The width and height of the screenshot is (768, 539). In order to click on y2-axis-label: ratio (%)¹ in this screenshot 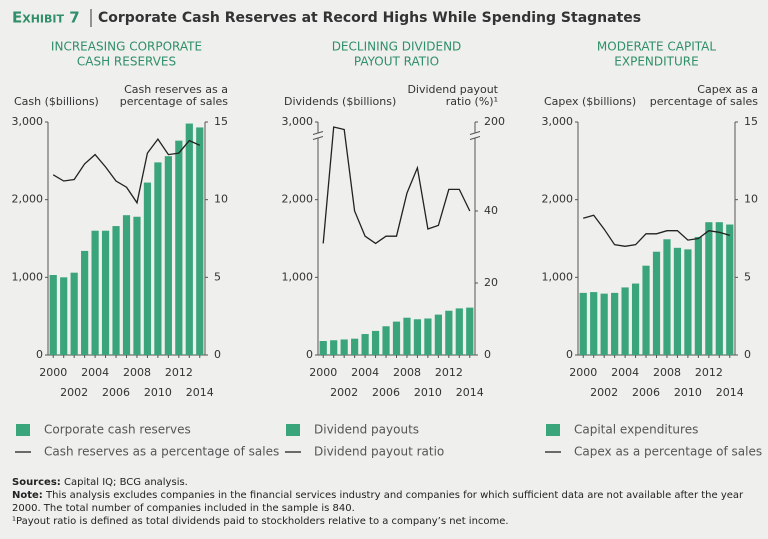, I will do `click(472, 101)`.